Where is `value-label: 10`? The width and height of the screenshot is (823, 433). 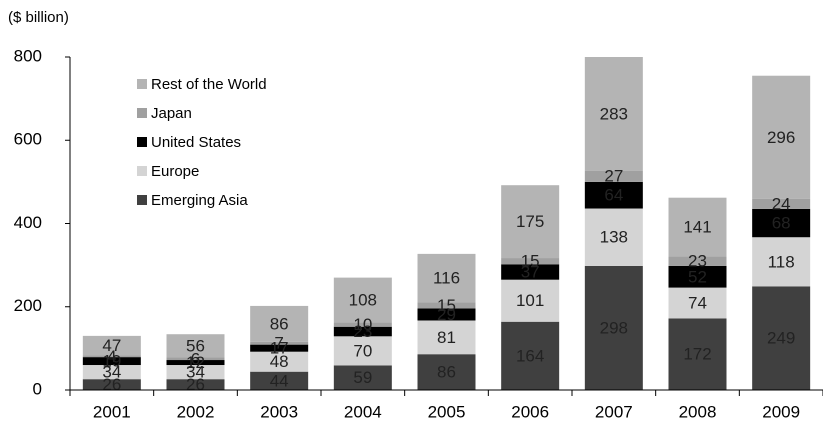
value-label: 10 is located at coordinates (362, 324).